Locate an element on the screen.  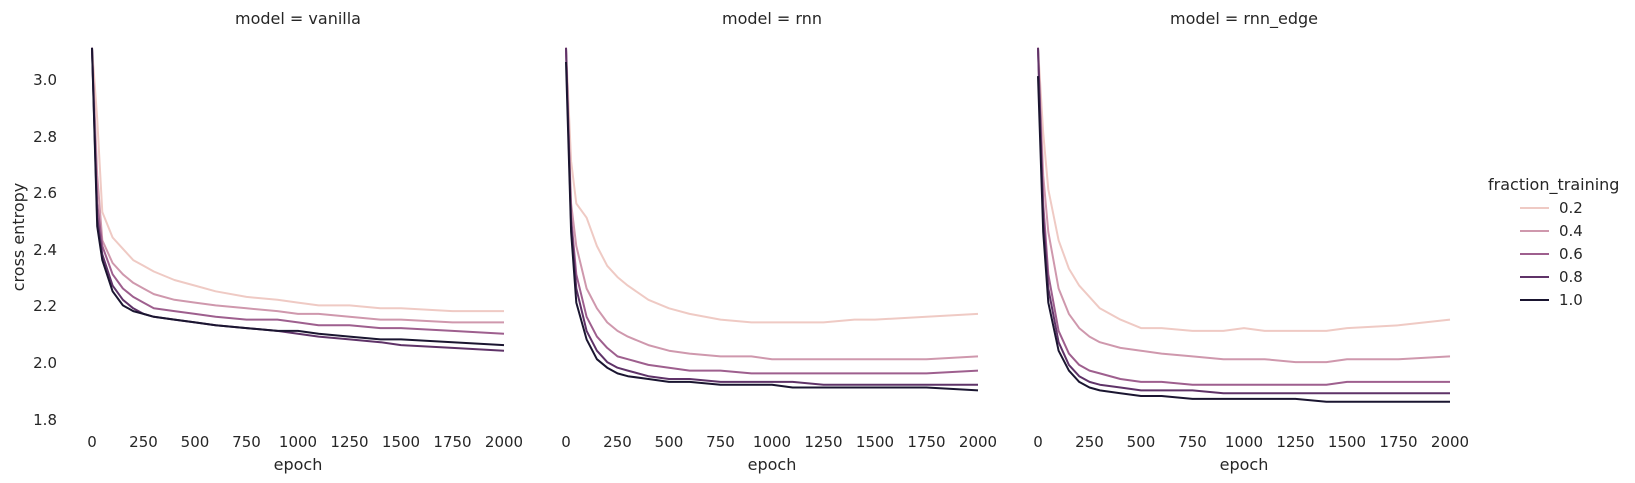
series-line-0.4 is located at coordinates (297, 185).